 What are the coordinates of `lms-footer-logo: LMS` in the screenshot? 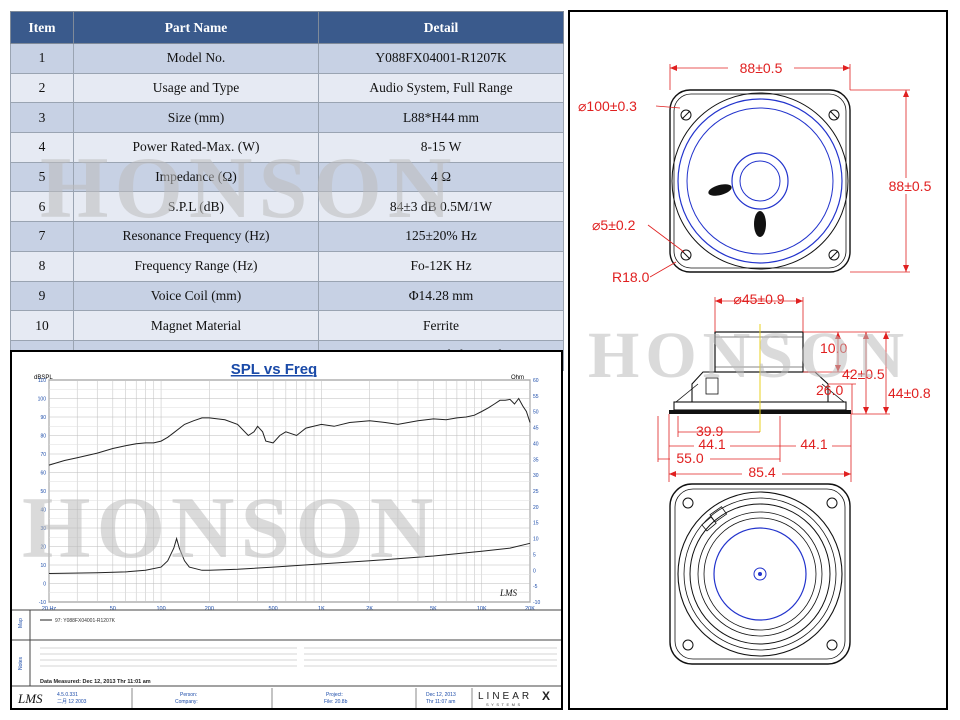 It's located at (30, 698).